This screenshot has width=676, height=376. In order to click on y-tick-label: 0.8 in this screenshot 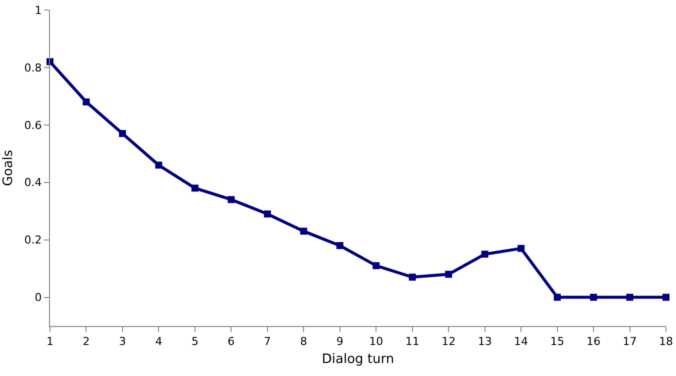, I will do `click(33, 67)`.